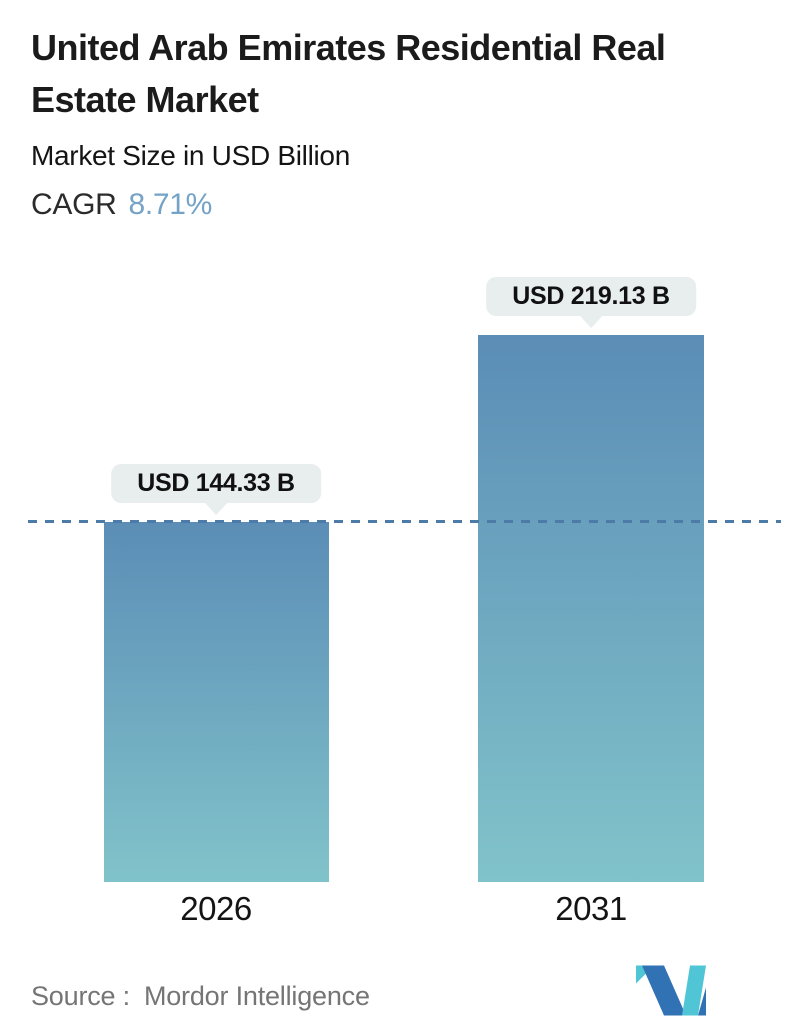 The image size is (796, 1034). Describe the element at coordinates (121, 205) in the screenshot. I see `cagr-row: CAGR 8.71%` at that location.